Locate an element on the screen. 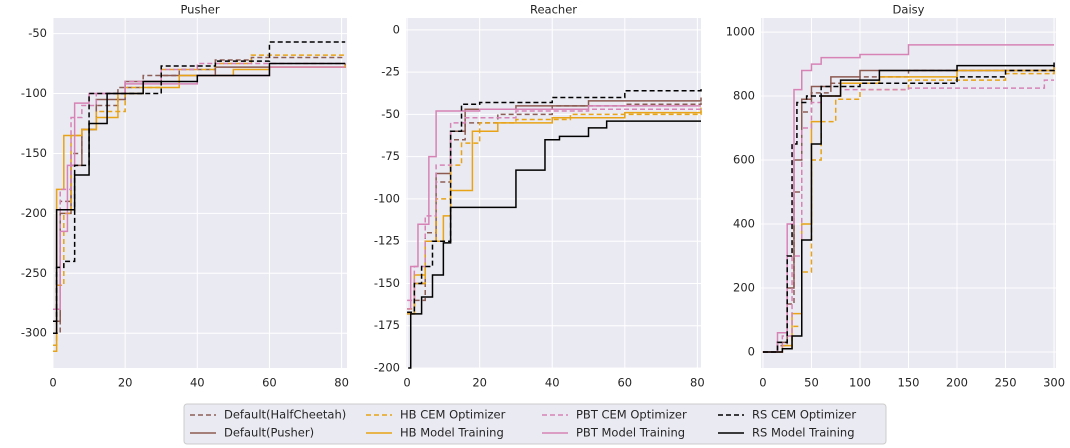 The width and height of the screenshot is (1070, 448). y-tick-label: -75 is located at coordinates (390, 156).